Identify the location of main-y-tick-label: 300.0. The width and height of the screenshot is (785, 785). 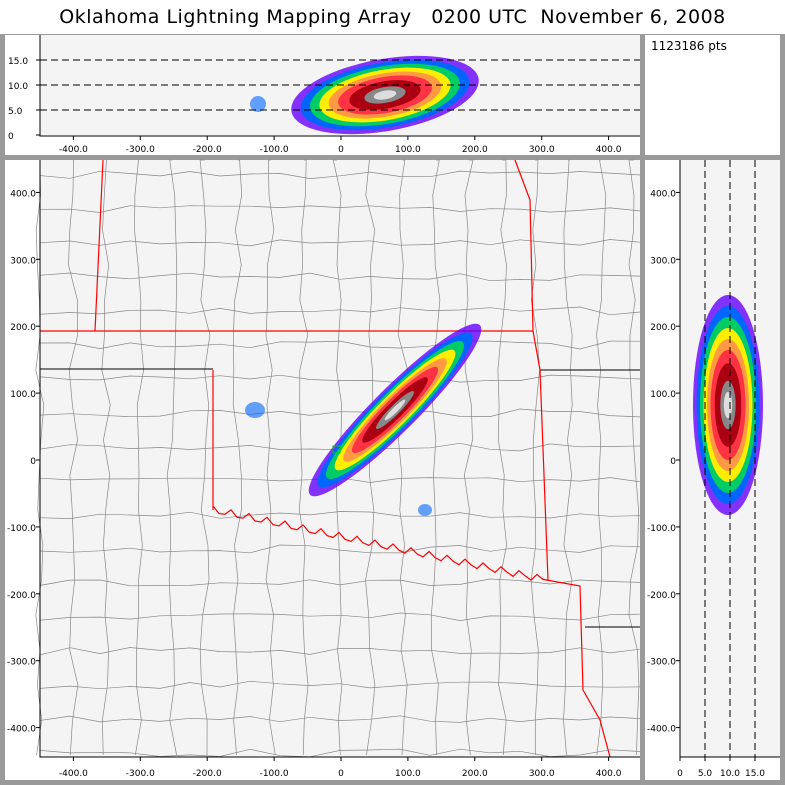
(23, 261).